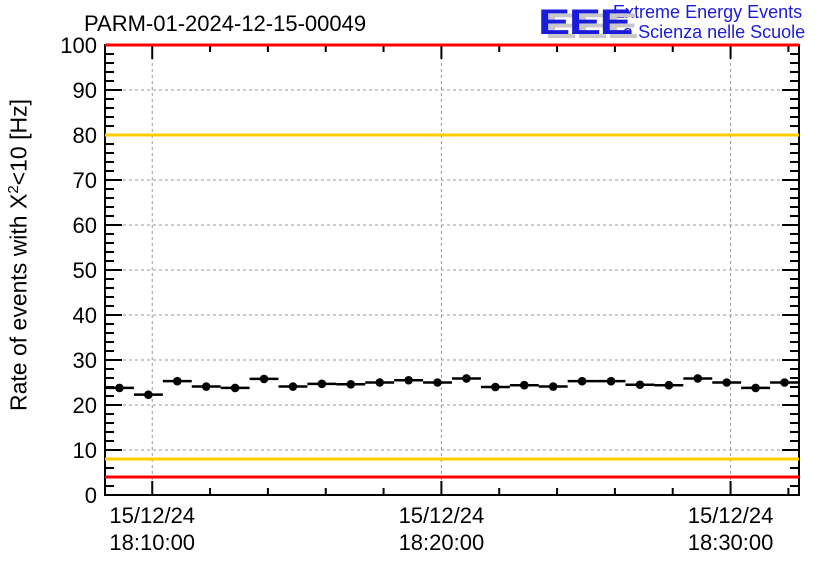 The image size is (836, 572). I want to click on x-tick-label: 18:10:00, so click(152, 542).